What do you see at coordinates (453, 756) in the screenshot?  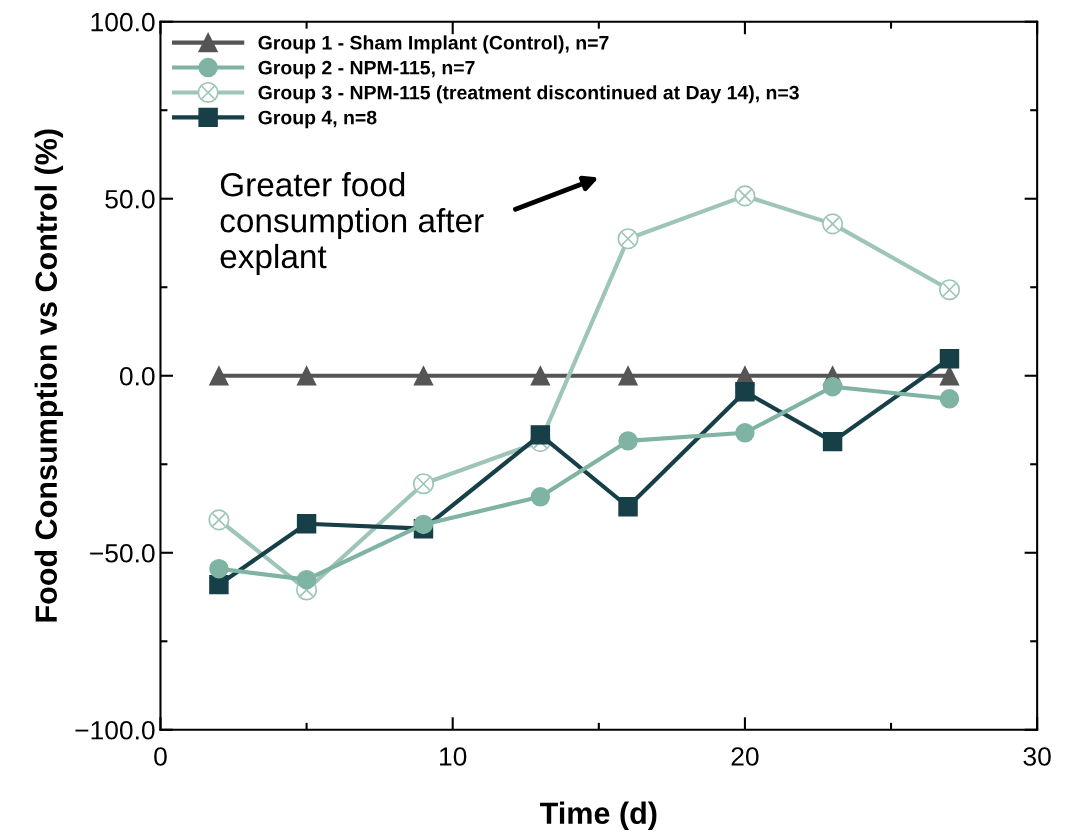 I see `x-tick-label: 10` at bounding box center [453, 756].